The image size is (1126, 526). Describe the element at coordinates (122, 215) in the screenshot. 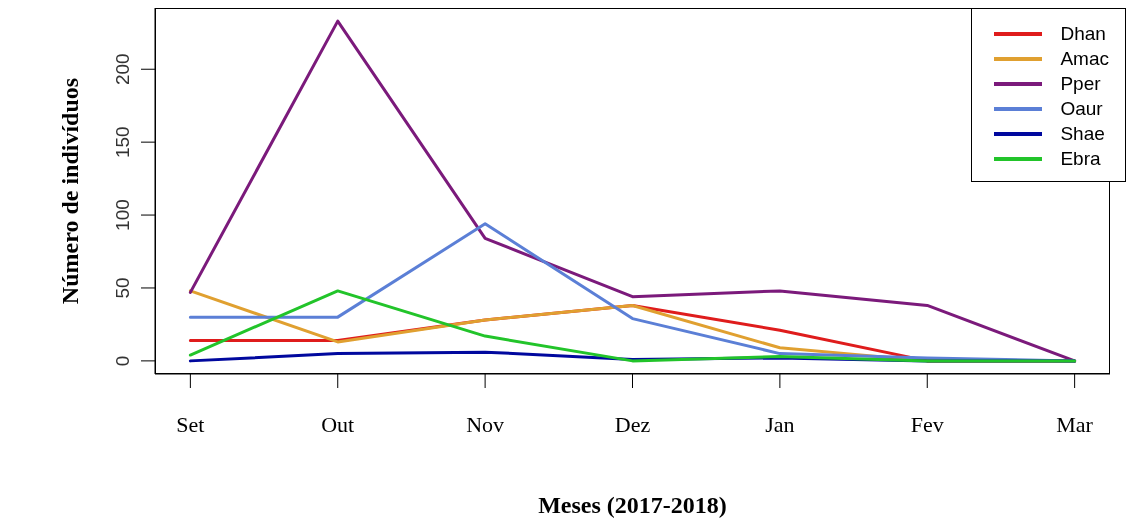

I see `y-tick-label: 100` at that location.